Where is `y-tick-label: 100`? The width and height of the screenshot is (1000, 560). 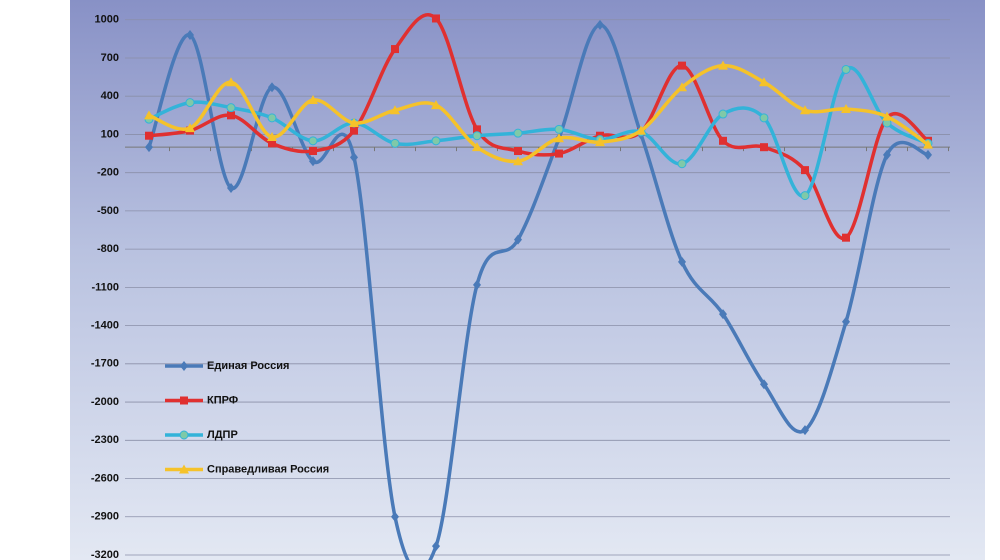
y-tick-label: 100 is located at coordinates (110, 134).